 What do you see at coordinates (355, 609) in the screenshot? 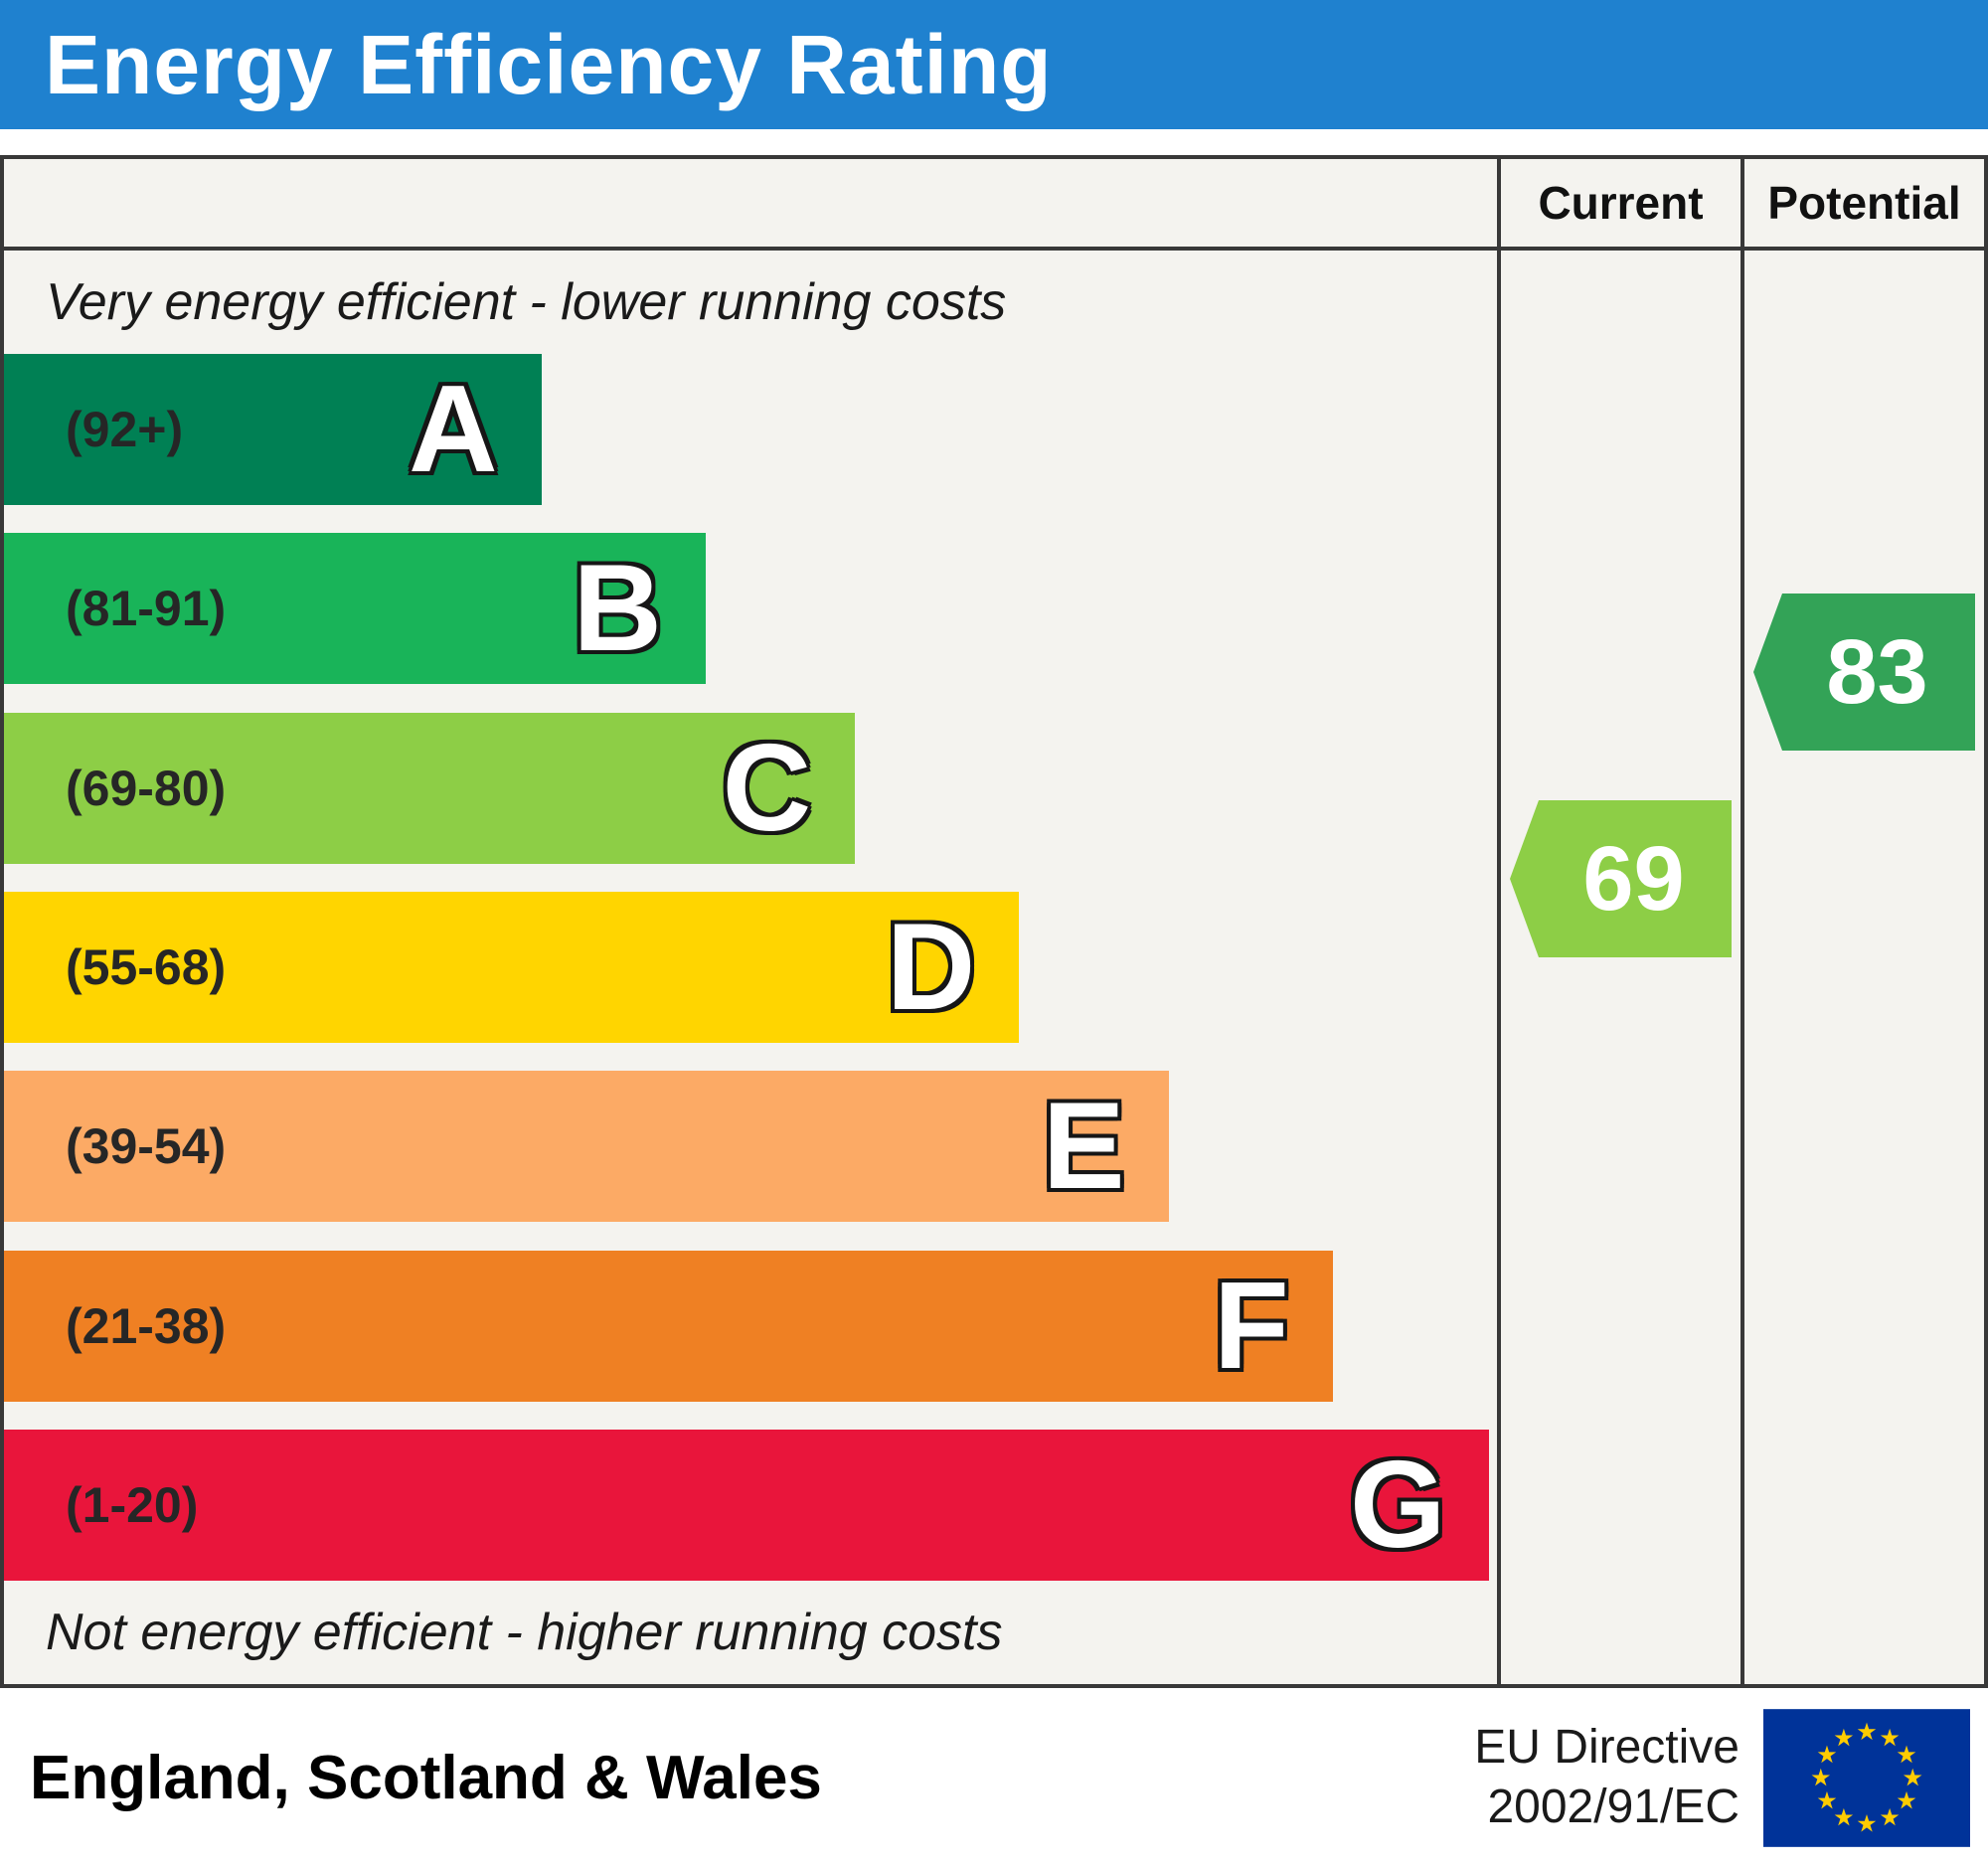
I see `band-bar-b: (81-91) B` at bounding box center [355, 609].